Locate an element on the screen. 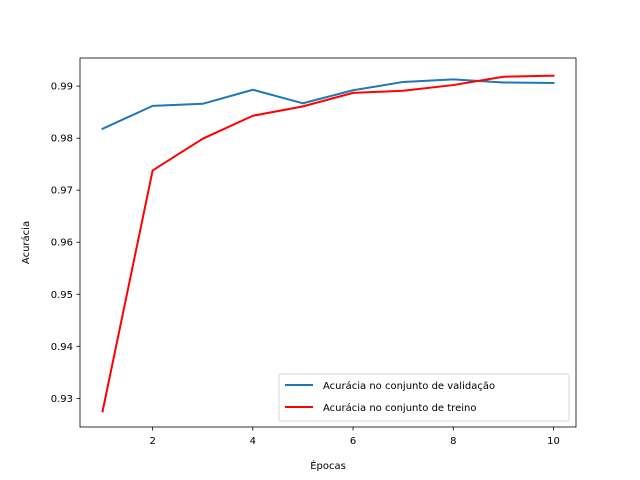  x-tick-label: 6 is located at coordinates (353, 441).